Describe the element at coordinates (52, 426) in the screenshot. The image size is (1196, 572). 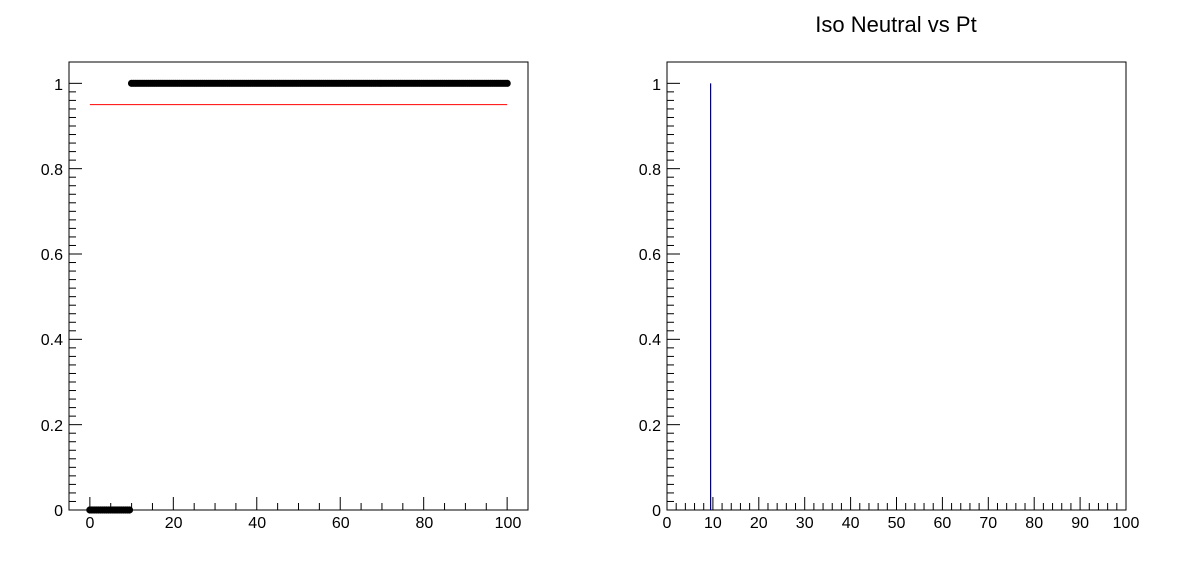
I see `left-y-tick-label: 0.2` at that location.